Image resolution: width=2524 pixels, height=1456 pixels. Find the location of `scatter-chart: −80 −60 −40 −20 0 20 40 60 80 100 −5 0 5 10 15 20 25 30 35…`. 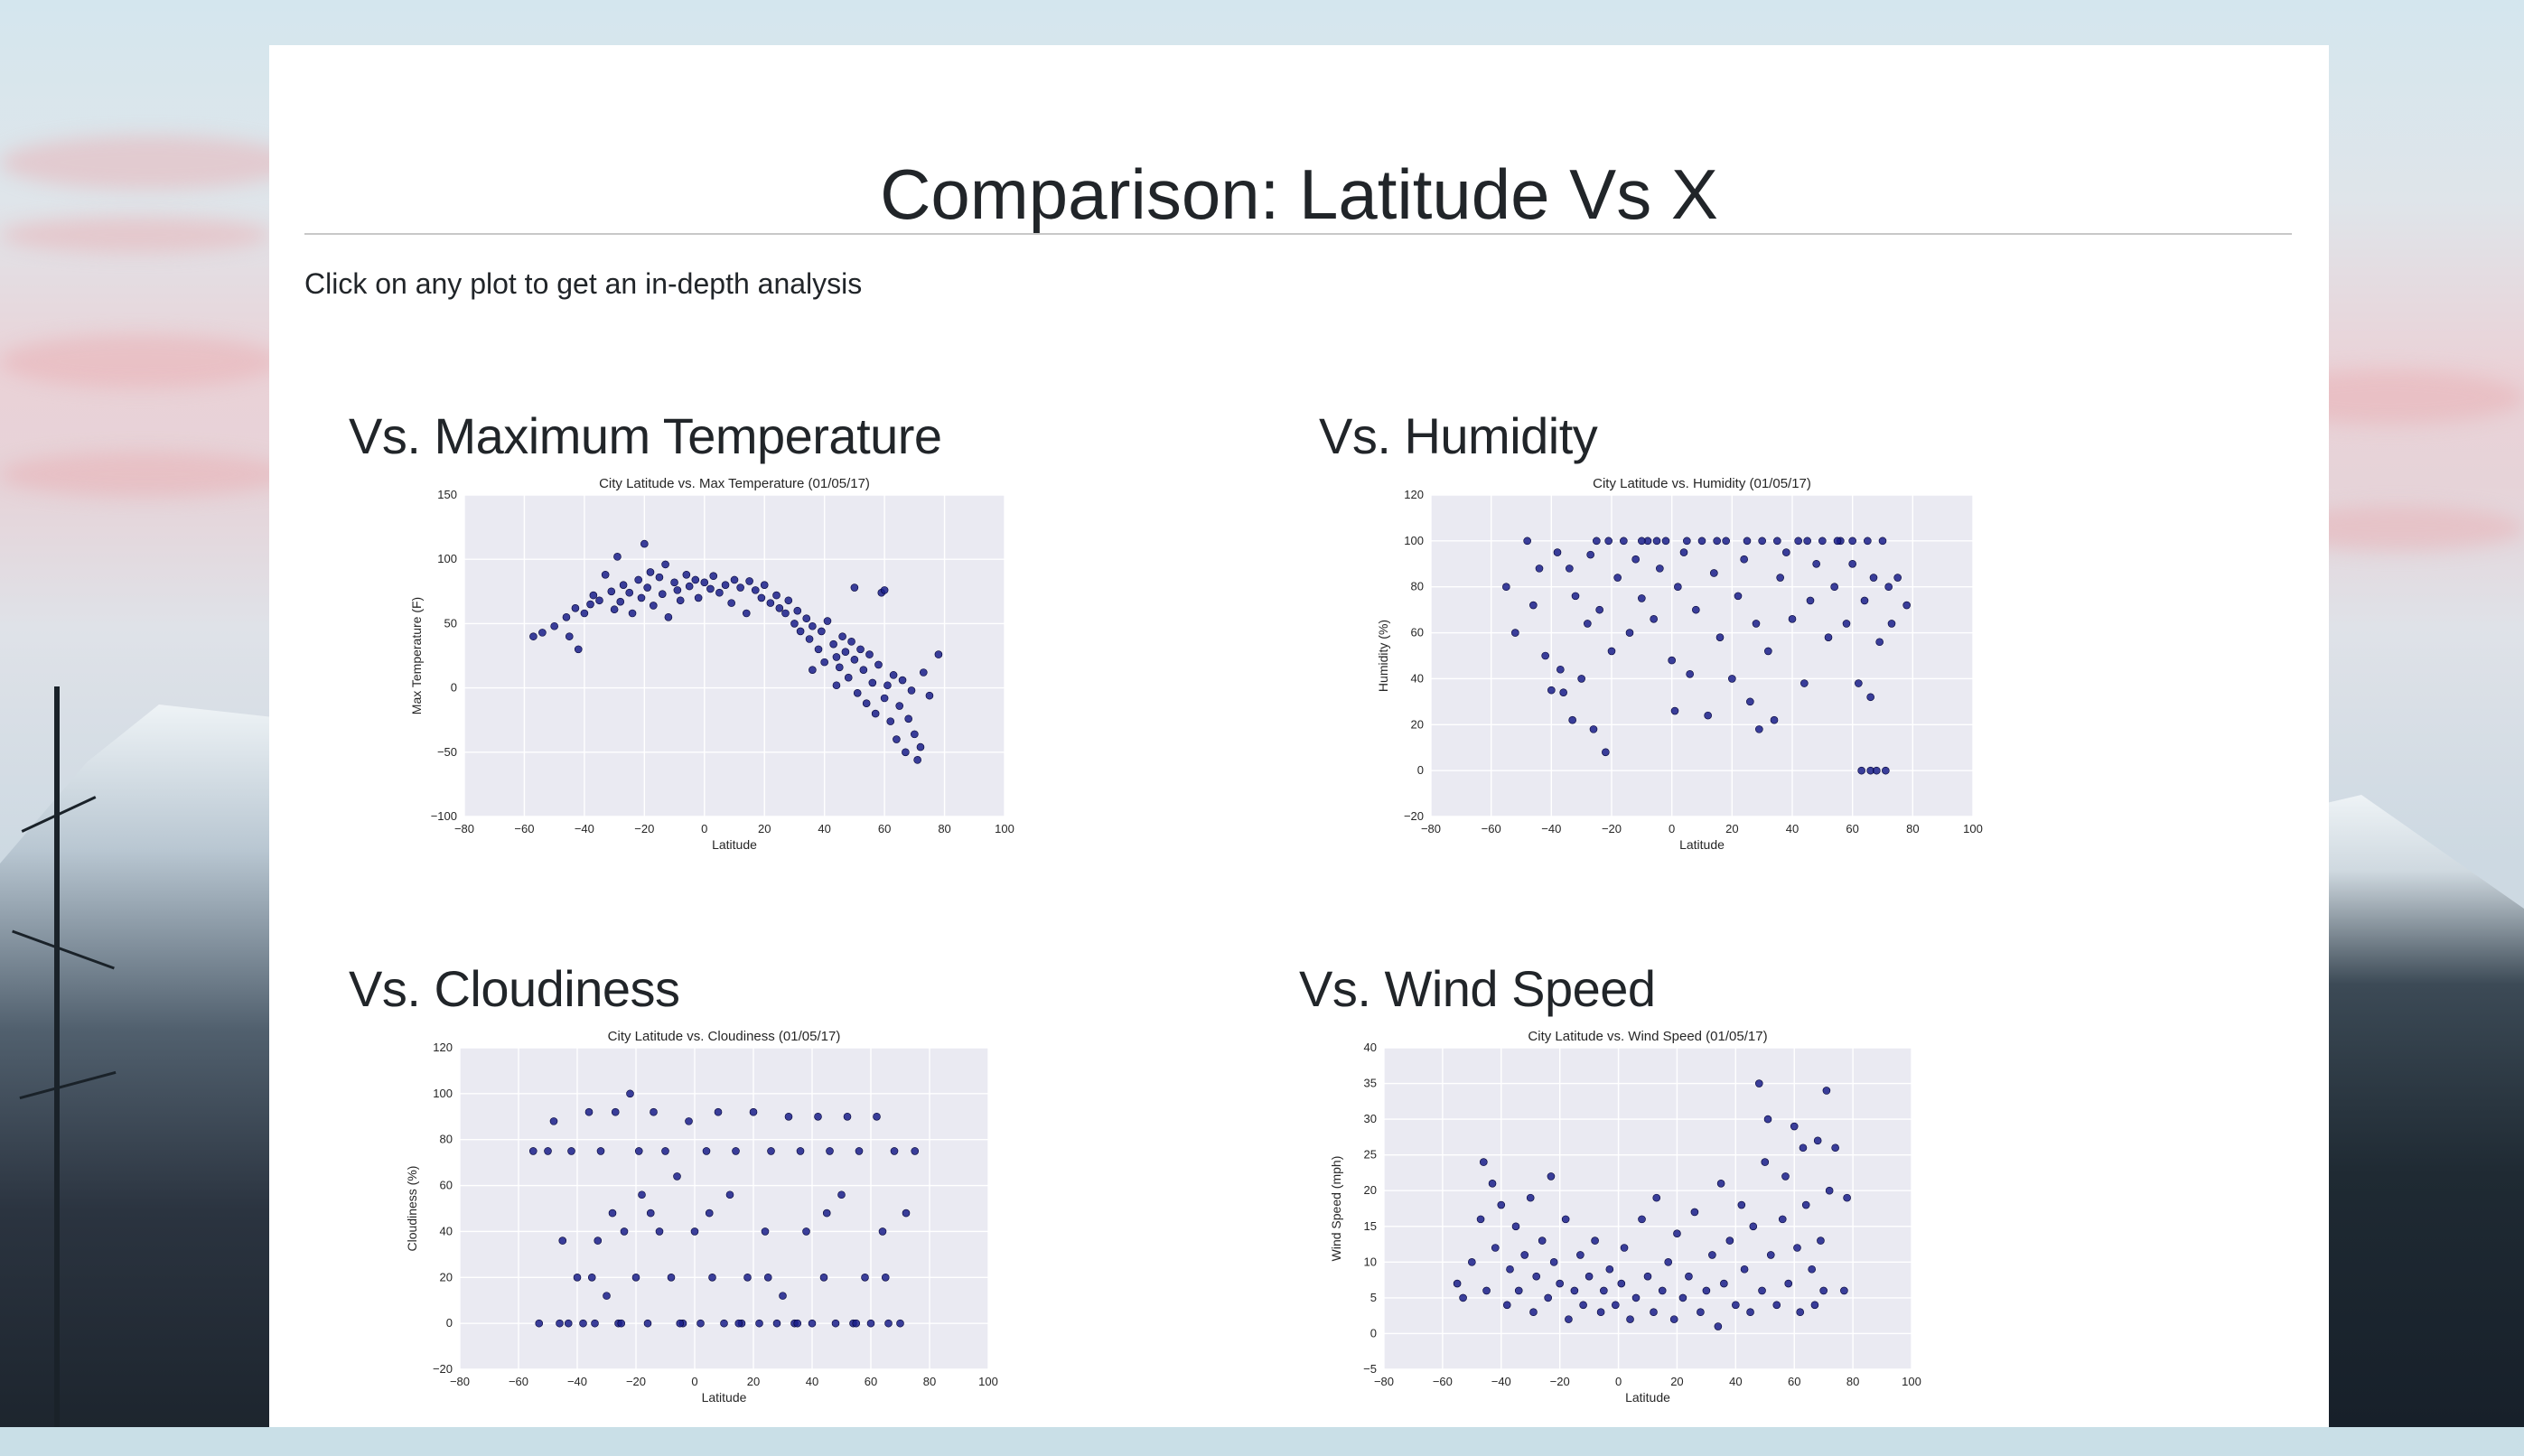

scatter-chart: −80 −60 −40 −20 0 20 40 60 80 100 −5 0 5 10 15 20 25 30 35… is located at coordinates (1625, 1217).